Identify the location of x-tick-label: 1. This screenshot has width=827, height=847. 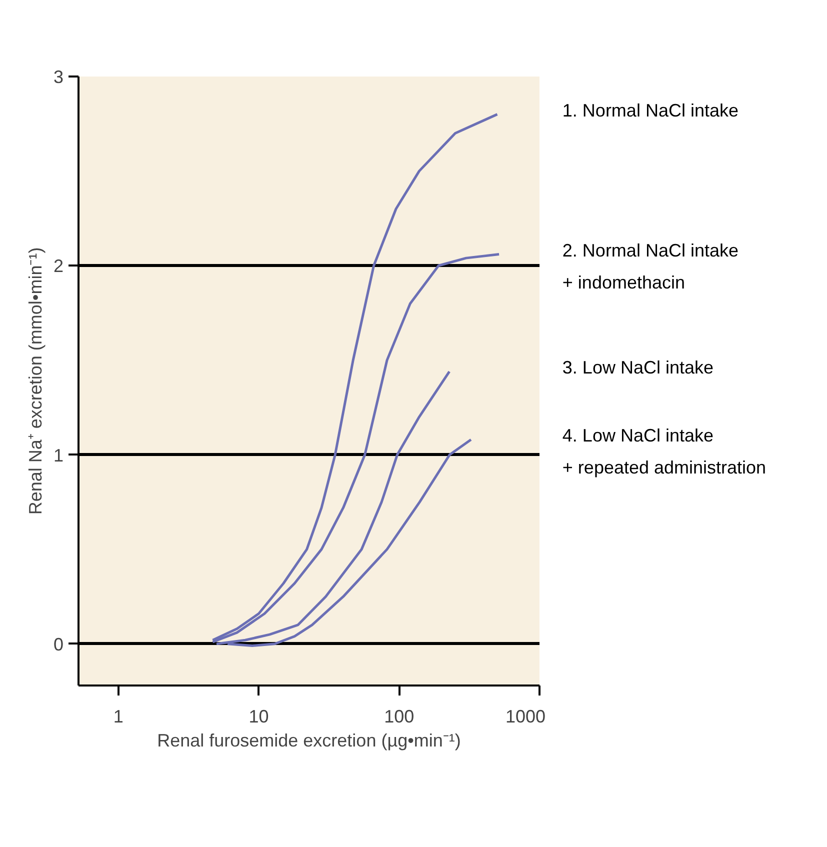
(118, 716).